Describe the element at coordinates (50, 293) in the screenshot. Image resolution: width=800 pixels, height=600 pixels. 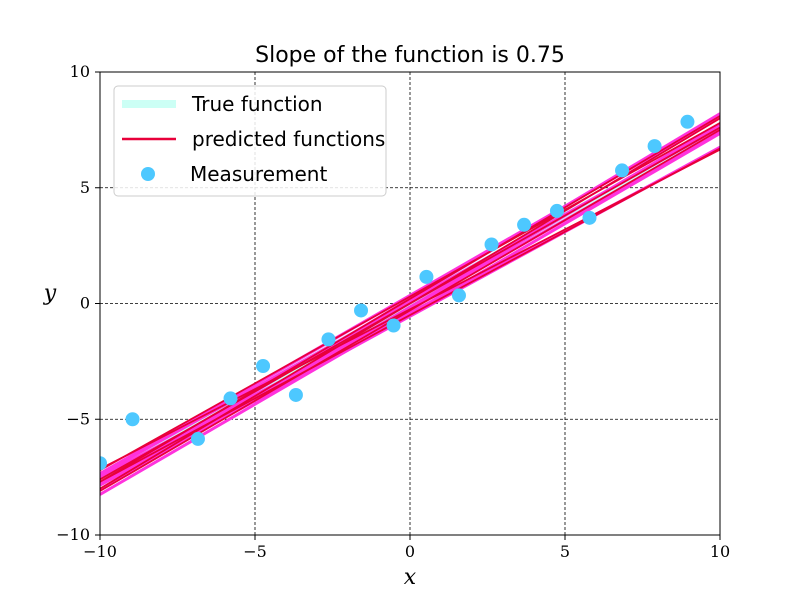
I see `y-axis-label: y` at that location.